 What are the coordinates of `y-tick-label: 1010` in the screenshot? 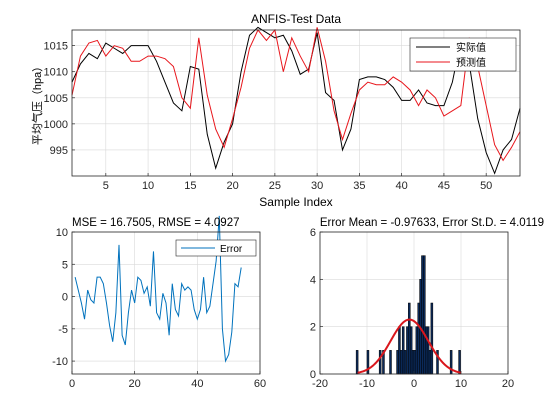 It's located at (56, 73).